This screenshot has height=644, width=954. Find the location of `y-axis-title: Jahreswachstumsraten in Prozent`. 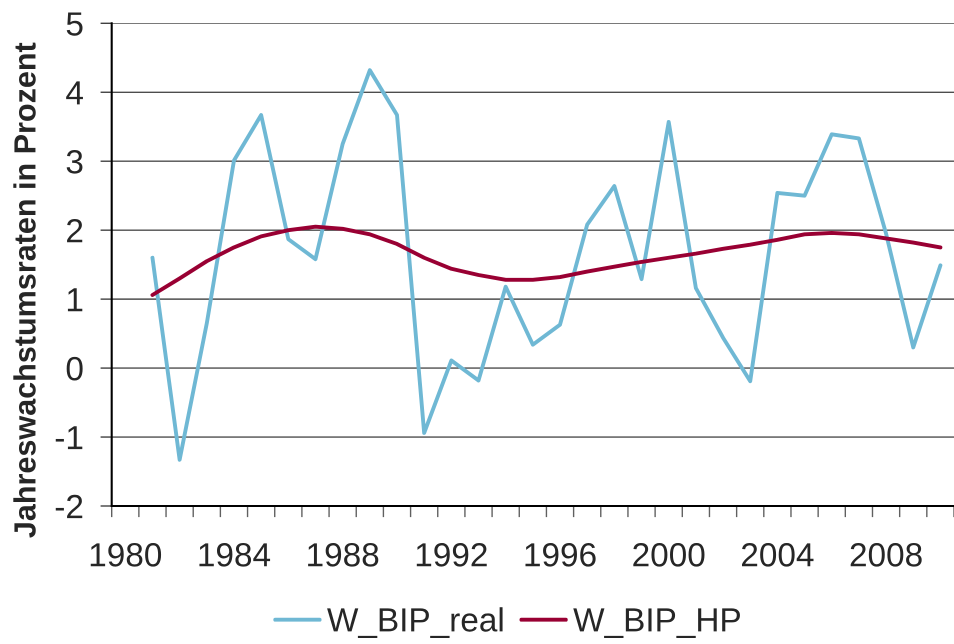

y-axis-title: Jahreswachstumsraten in Prozent is located at coordinates (24, 290).